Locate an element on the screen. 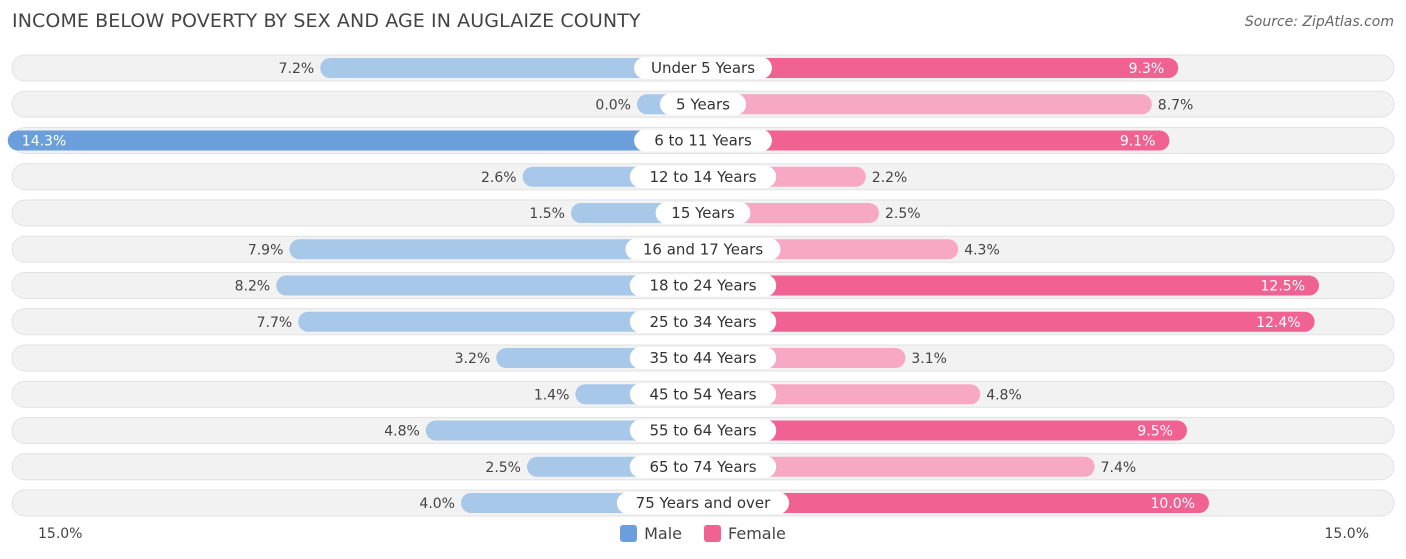 This screenshot has width=1406, height=559. category-label: 65 to 74 Years is located at coordinates (702, 467).